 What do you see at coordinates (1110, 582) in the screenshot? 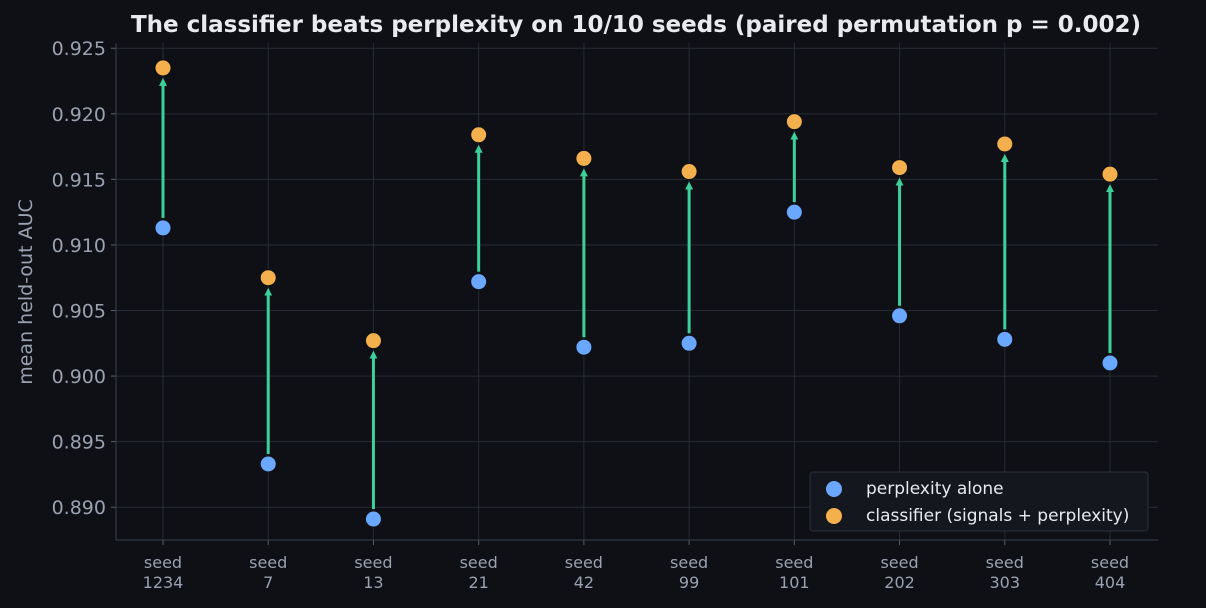
I see `x-tick-label: 404` at bounding box center [1110, 582].